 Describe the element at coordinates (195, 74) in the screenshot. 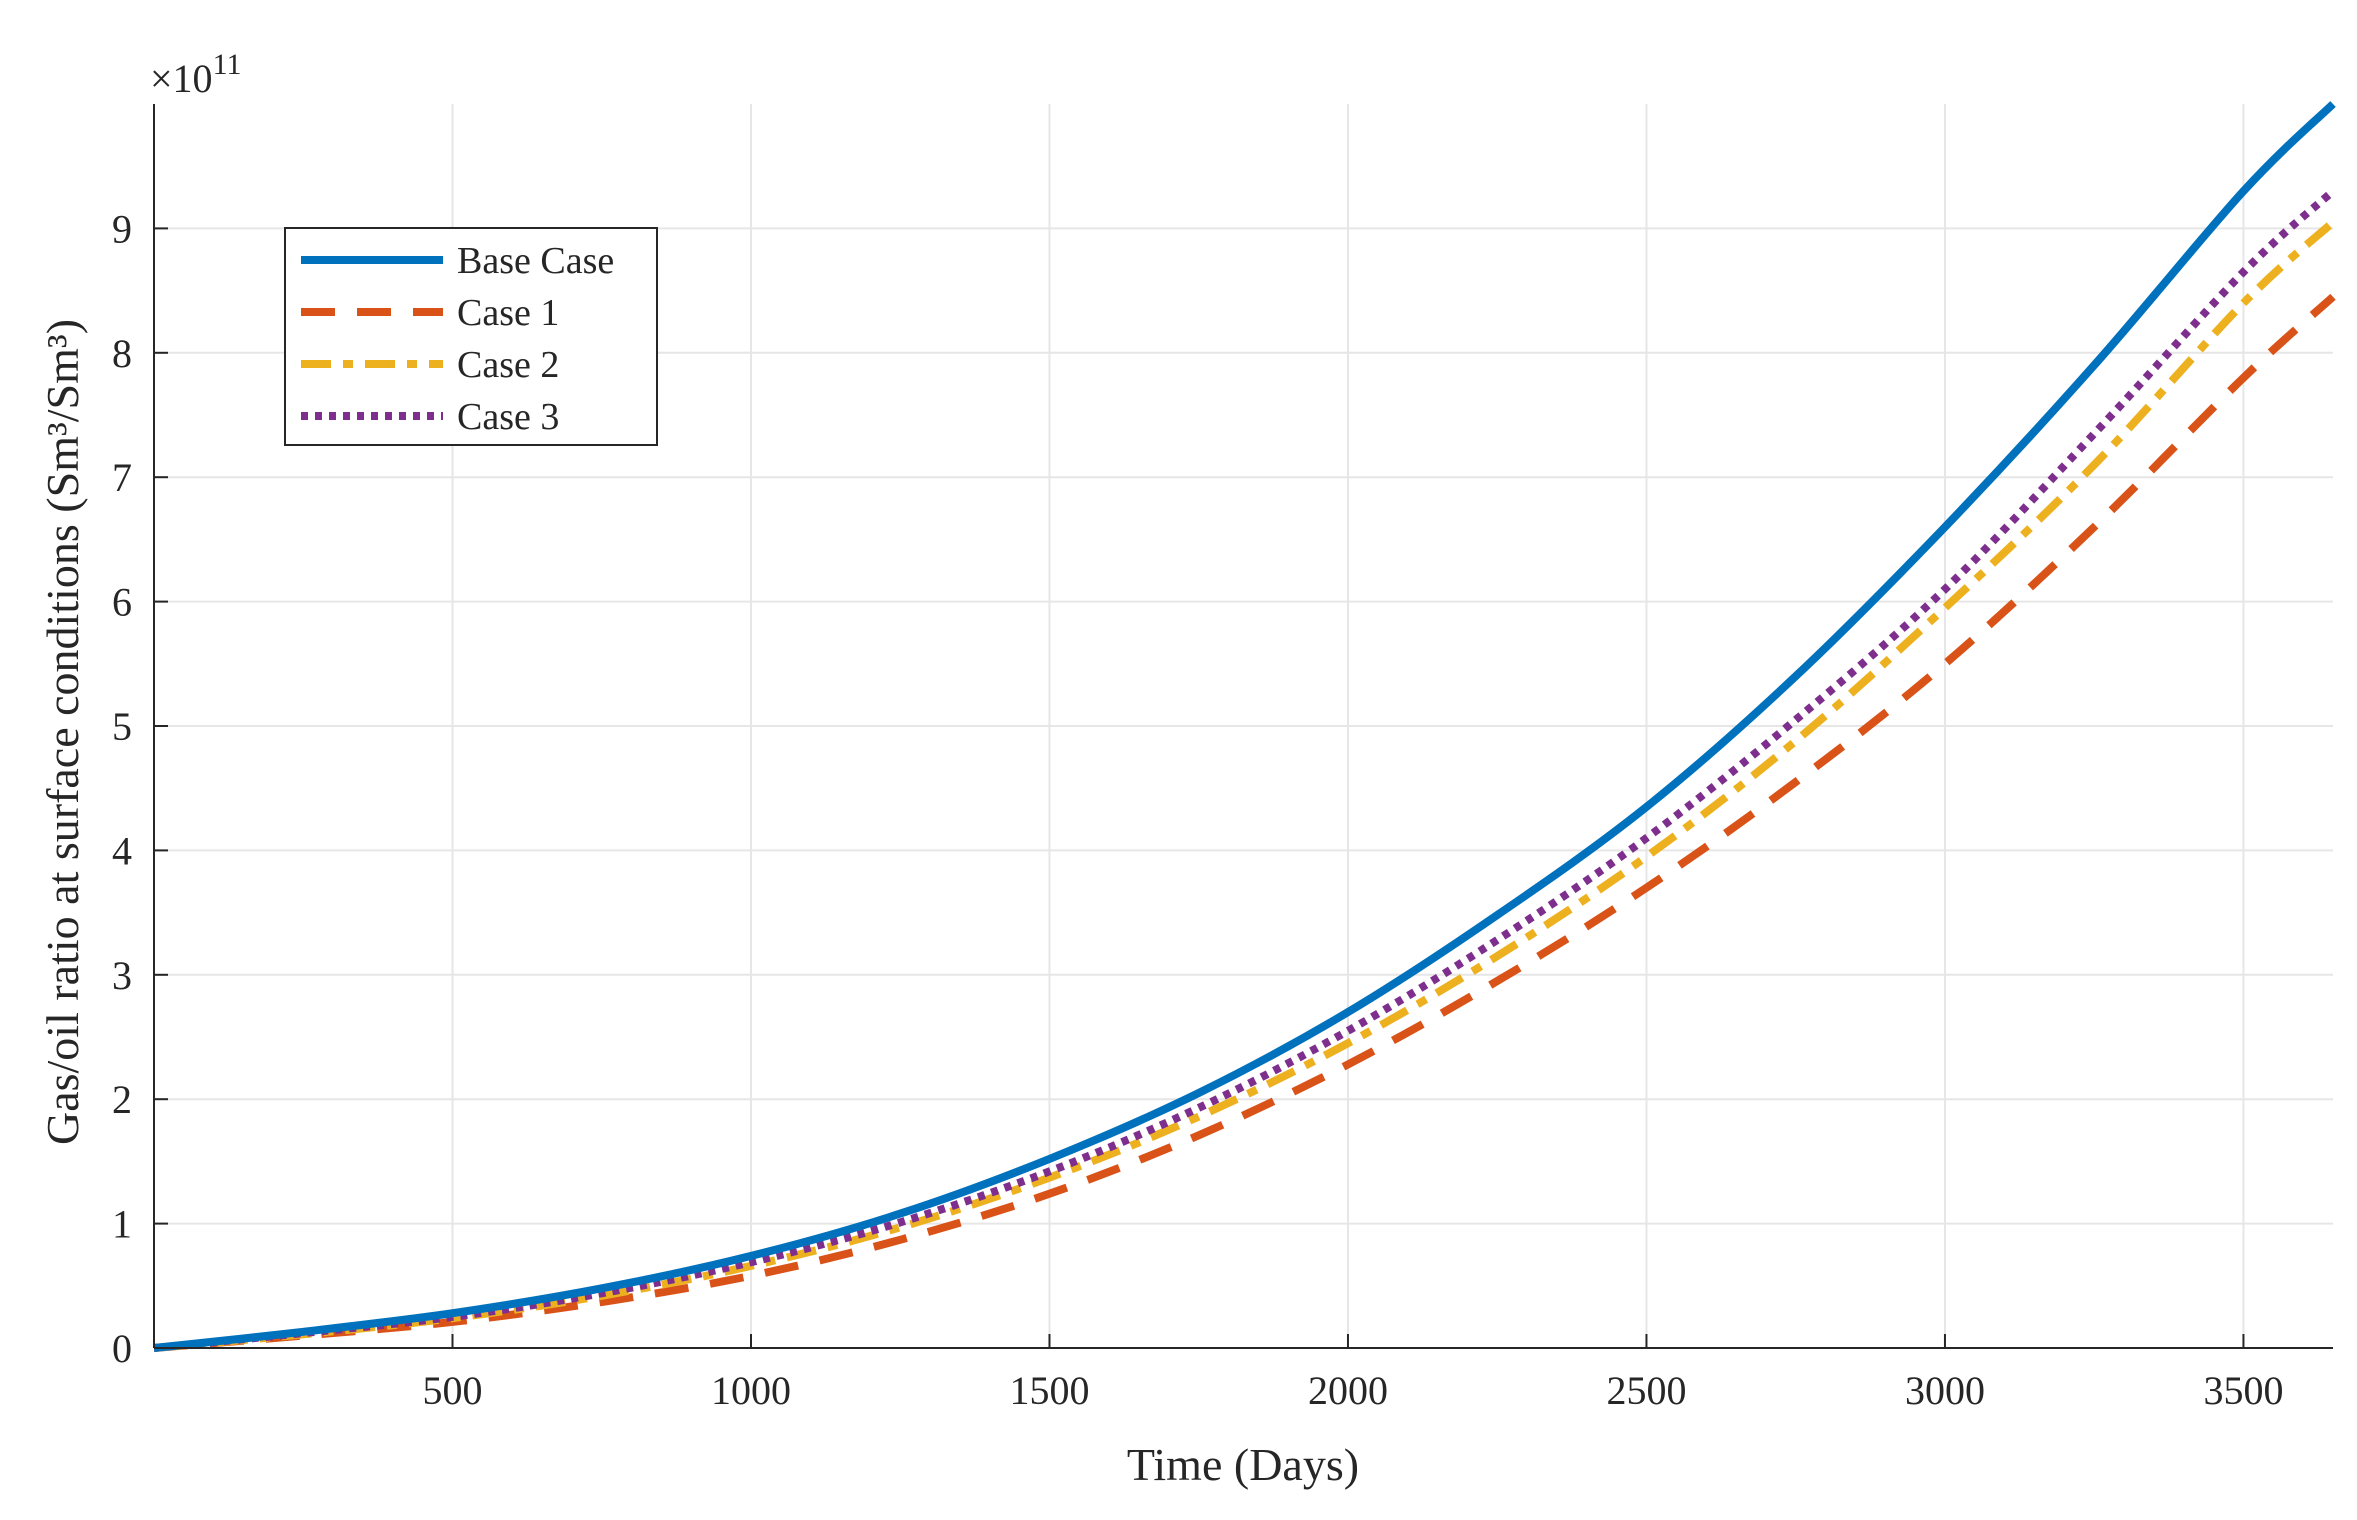

I see `y-multiplier-label: ×10¹¹` at that location.